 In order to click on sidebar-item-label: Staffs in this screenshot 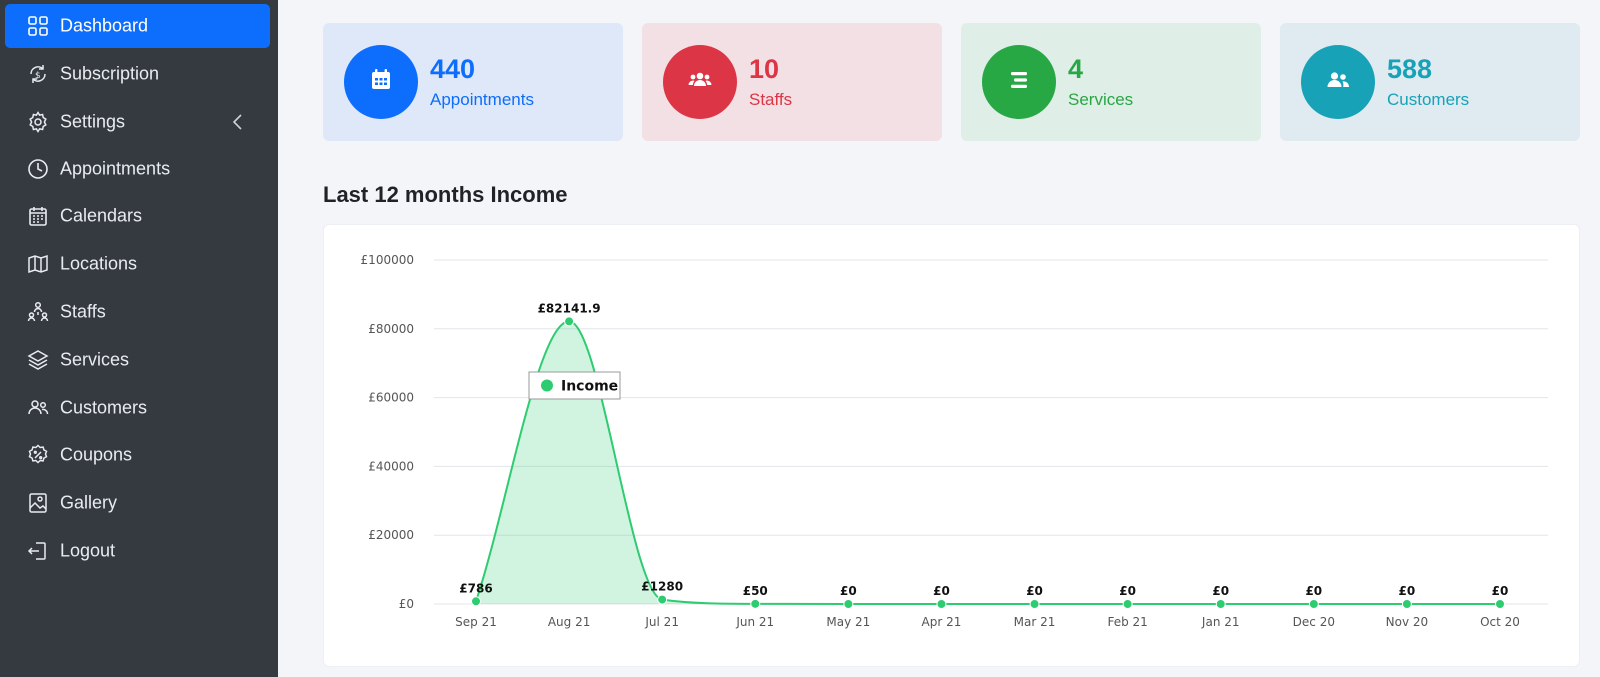, I will do `click(83, 311)`.